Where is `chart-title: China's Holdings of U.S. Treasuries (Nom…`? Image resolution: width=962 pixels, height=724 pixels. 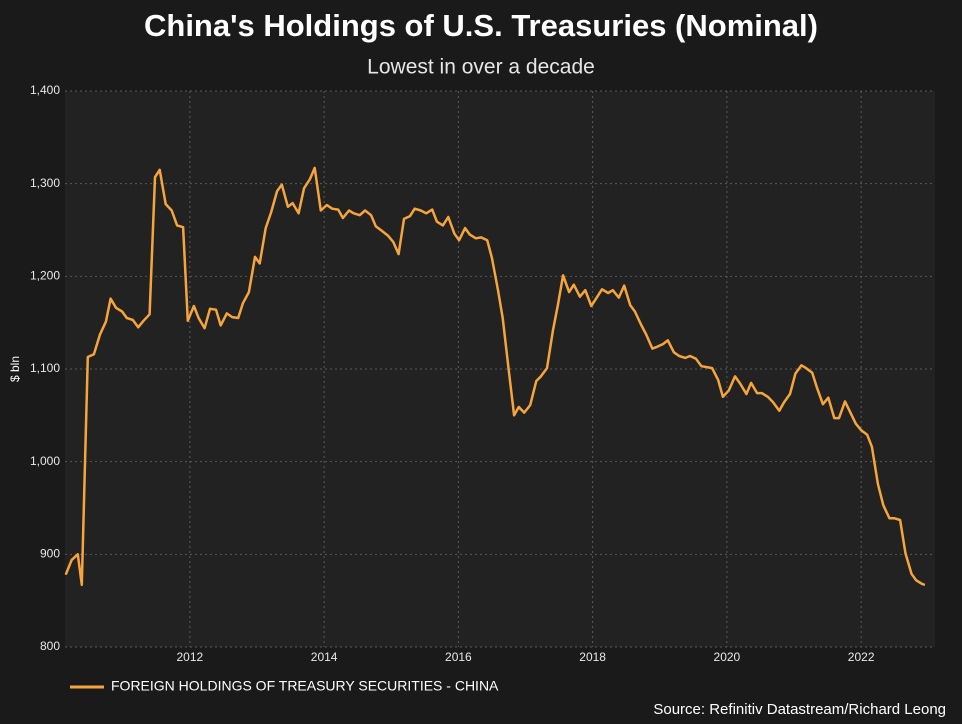
chart-title: China's Holdings of U.S. Treasuries (Nom… is located at coordinates (481, 25).